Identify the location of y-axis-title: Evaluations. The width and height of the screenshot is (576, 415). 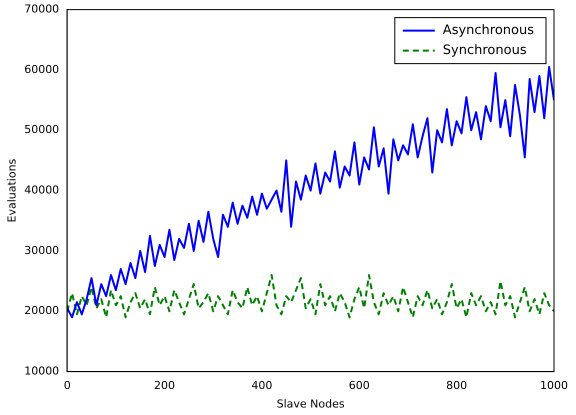
(11, 190).